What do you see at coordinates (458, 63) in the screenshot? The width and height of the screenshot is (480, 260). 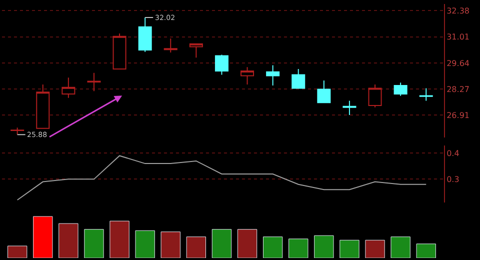 I see `y-tick-label: 29.64` at bounding box center [458, 63].